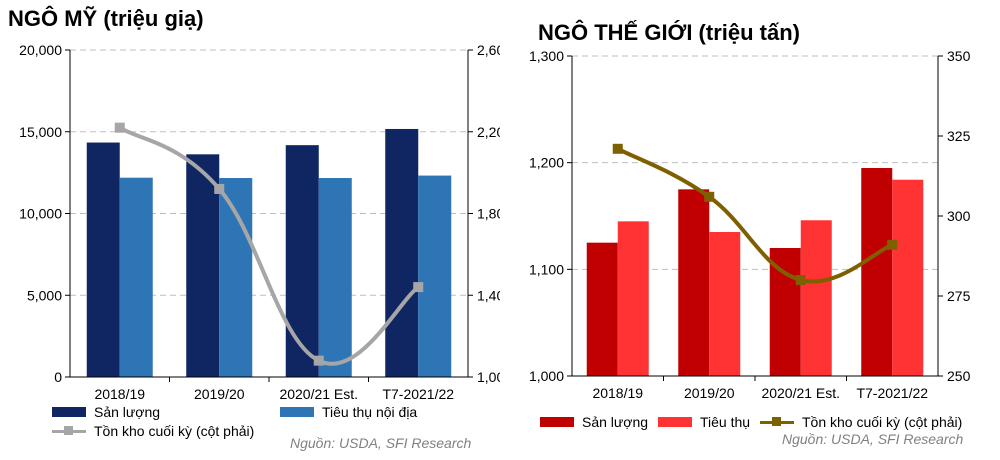  Describe the element at coordinates (40, 214) in the screenshot. I see `y-tick-label: 10,000` at that location.